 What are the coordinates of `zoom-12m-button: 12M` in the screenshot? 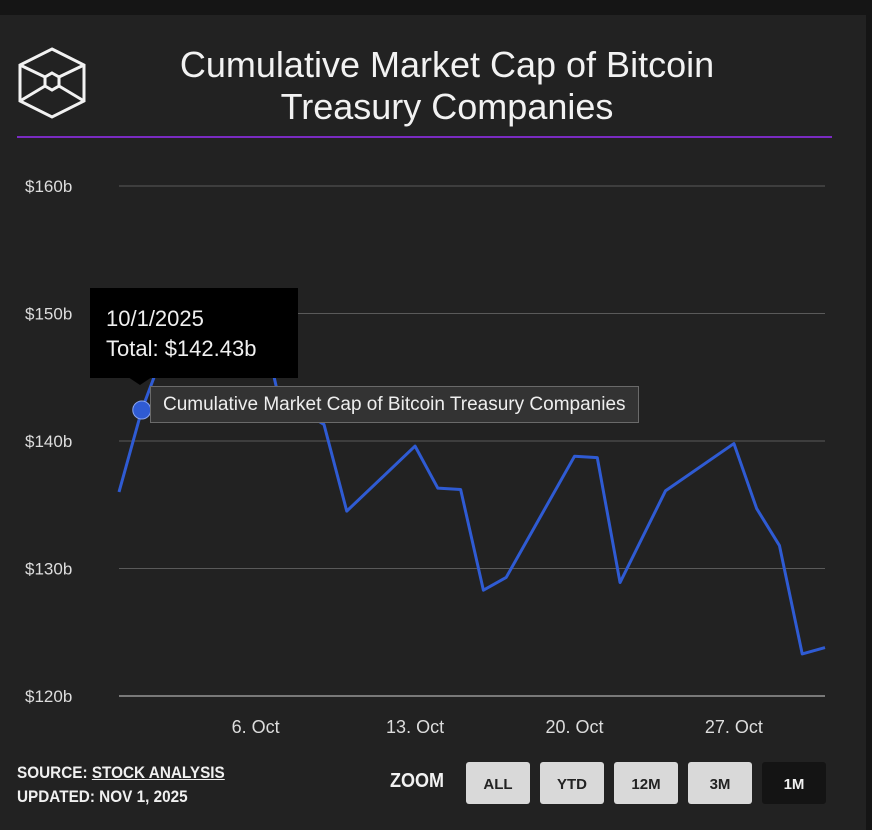 It's located at (646, 783).